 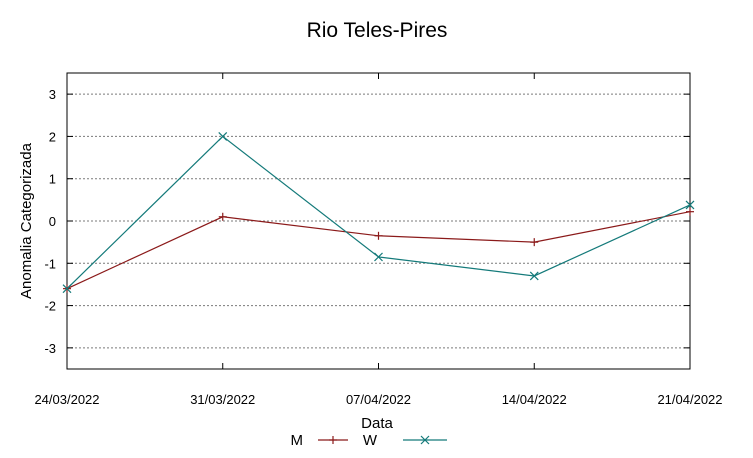 What do you see at coordinates (52, 94) in the screenshot?
I see `y-tick-label: 3` at bounding box center [52, 94].